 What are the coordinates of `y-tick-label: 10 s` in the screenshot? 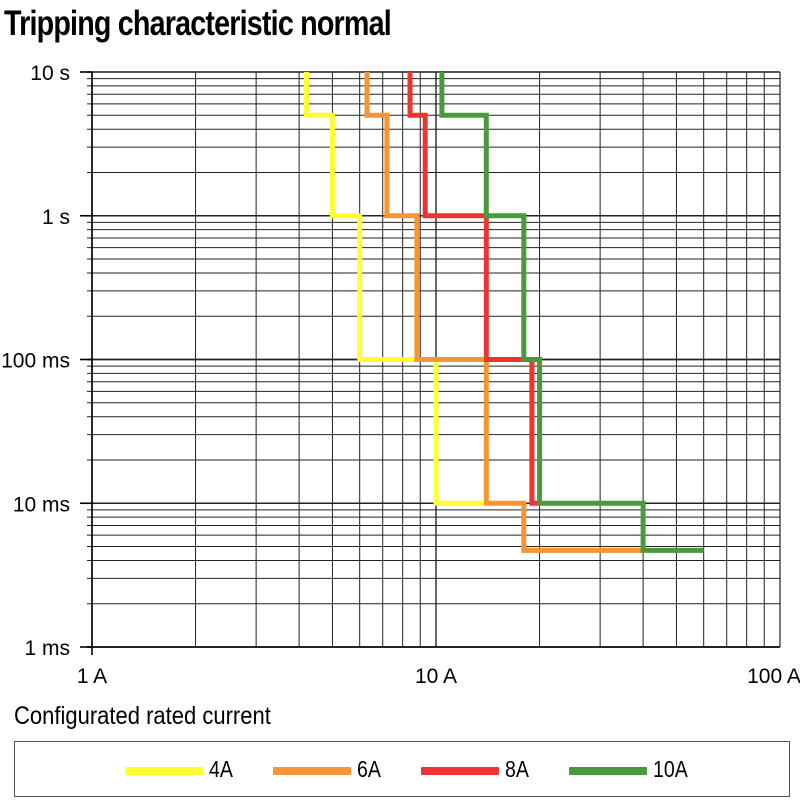 It's located at (50, 73).